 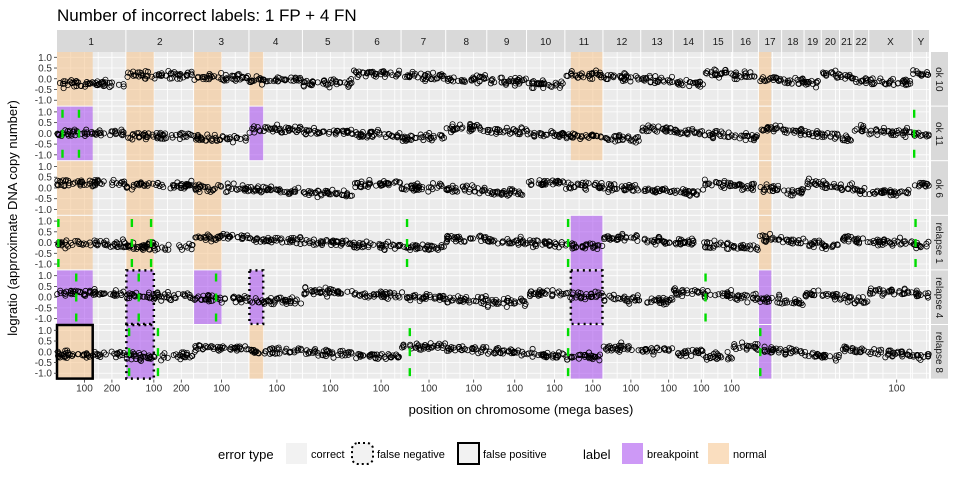 What do you see at coordinates (546, 42) in the screenshot?
I see `strip-label-chr-10: 10` at bounding box center [546, 42].